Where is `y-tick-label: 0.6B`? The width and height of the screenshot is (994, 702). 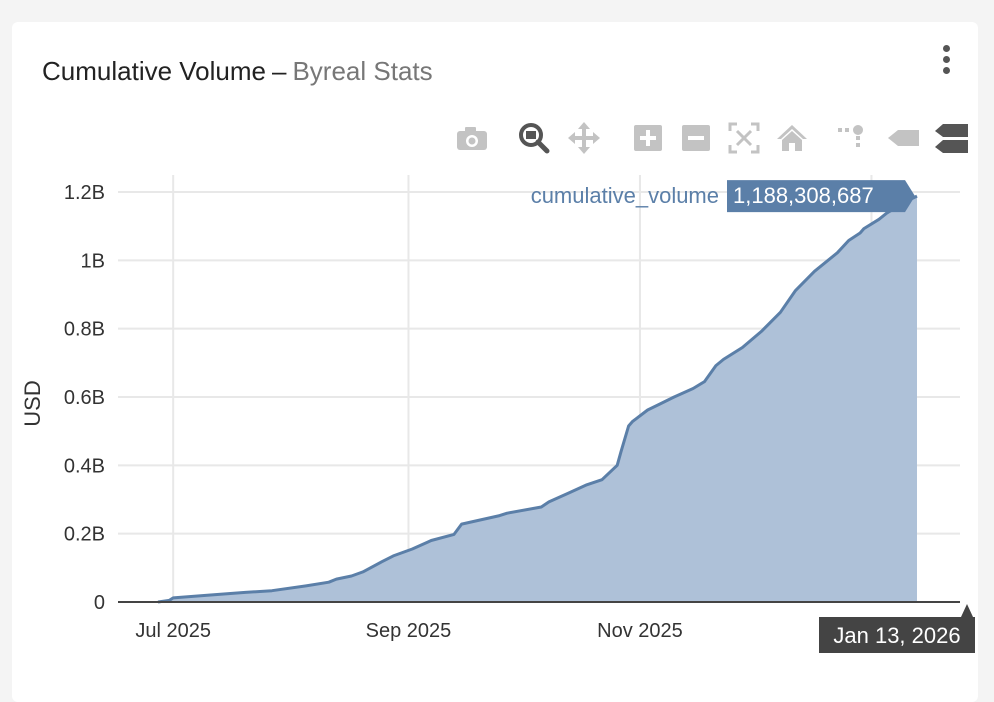 y-tick-label: 0.6B is located at coordinates (84, 398).